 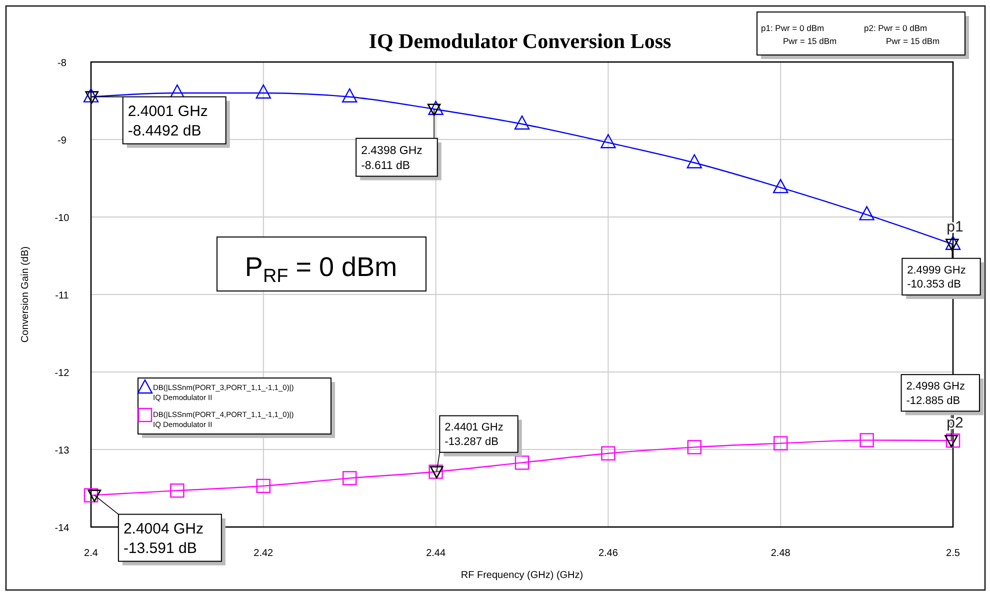 What do you see at coordinates (520, 41) in the screenshot?
I see `chart-title: IQ Demodulator Conversion Loss` at bounding box center [520, 41].